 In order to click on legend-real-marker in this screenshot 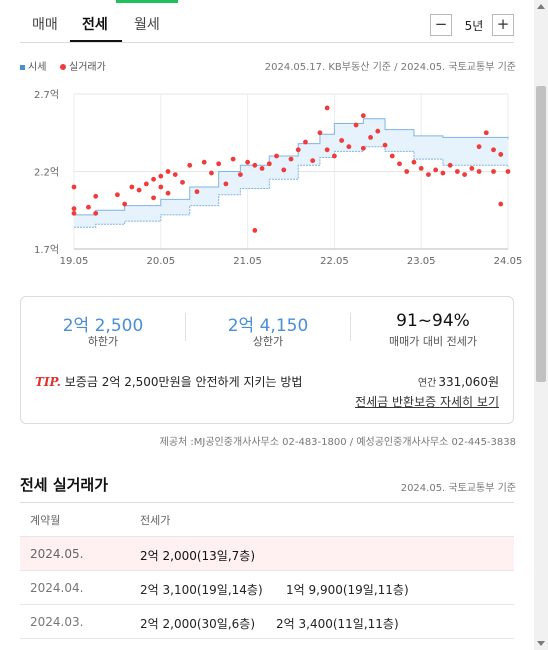, I will do `click(63, 67)`.